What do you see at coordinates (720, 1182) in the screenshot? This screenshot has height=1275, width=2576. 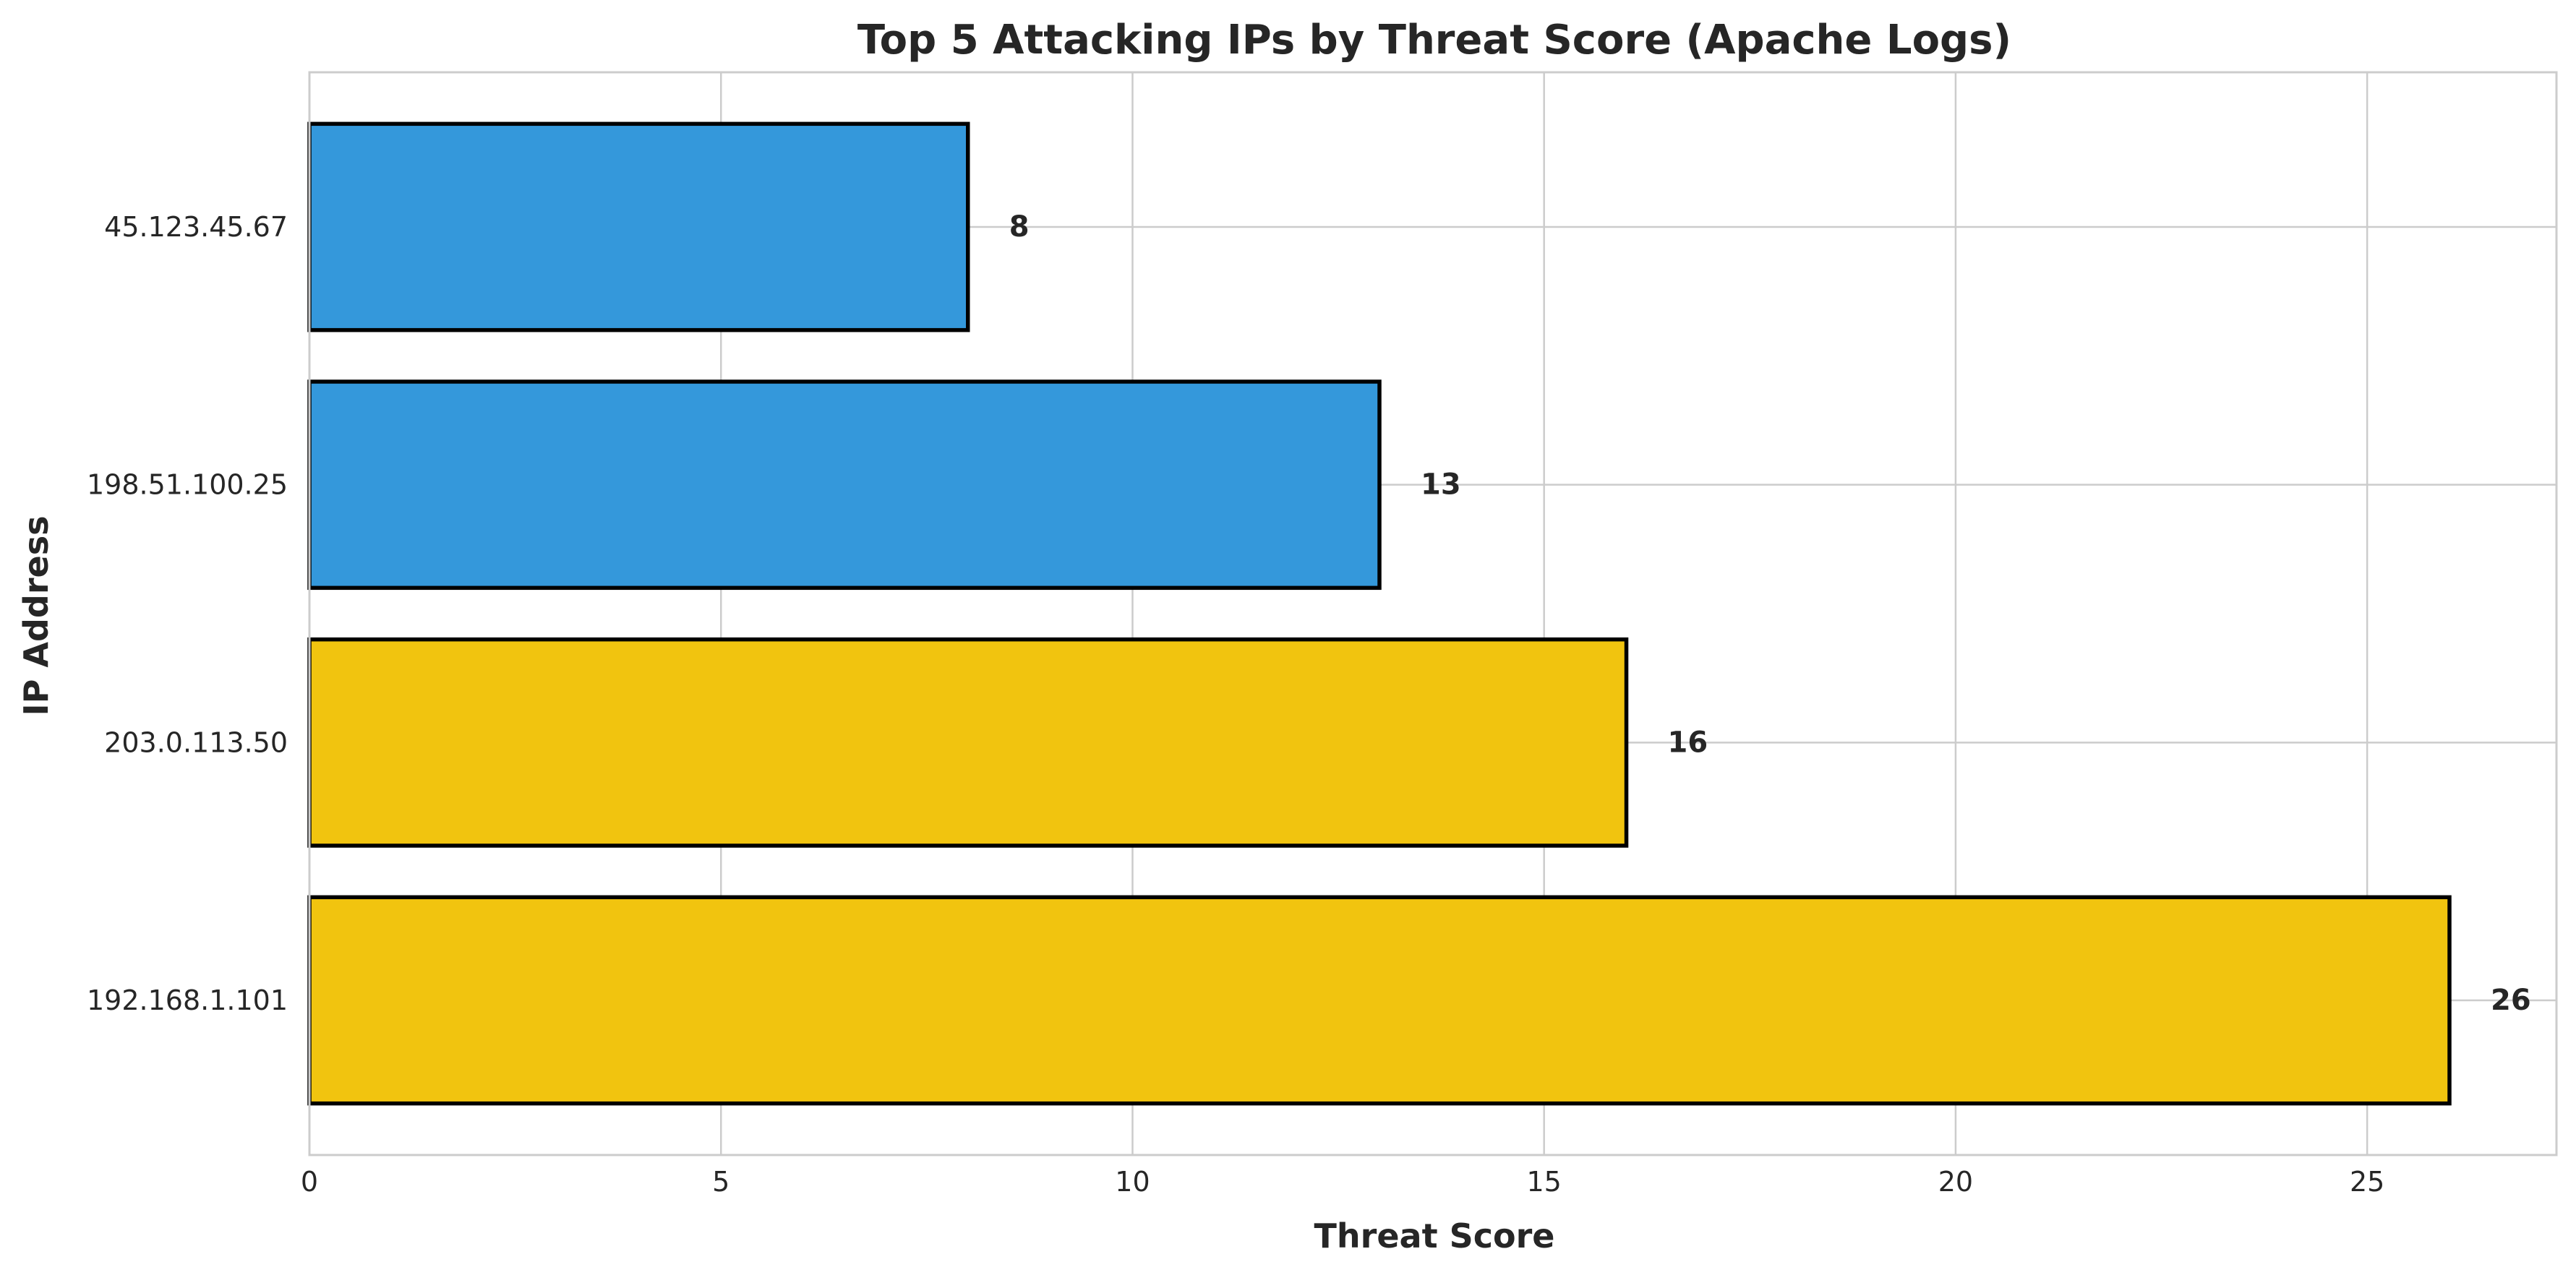 I see `x-tick-label: 5` at bounding box center [720, 1182].